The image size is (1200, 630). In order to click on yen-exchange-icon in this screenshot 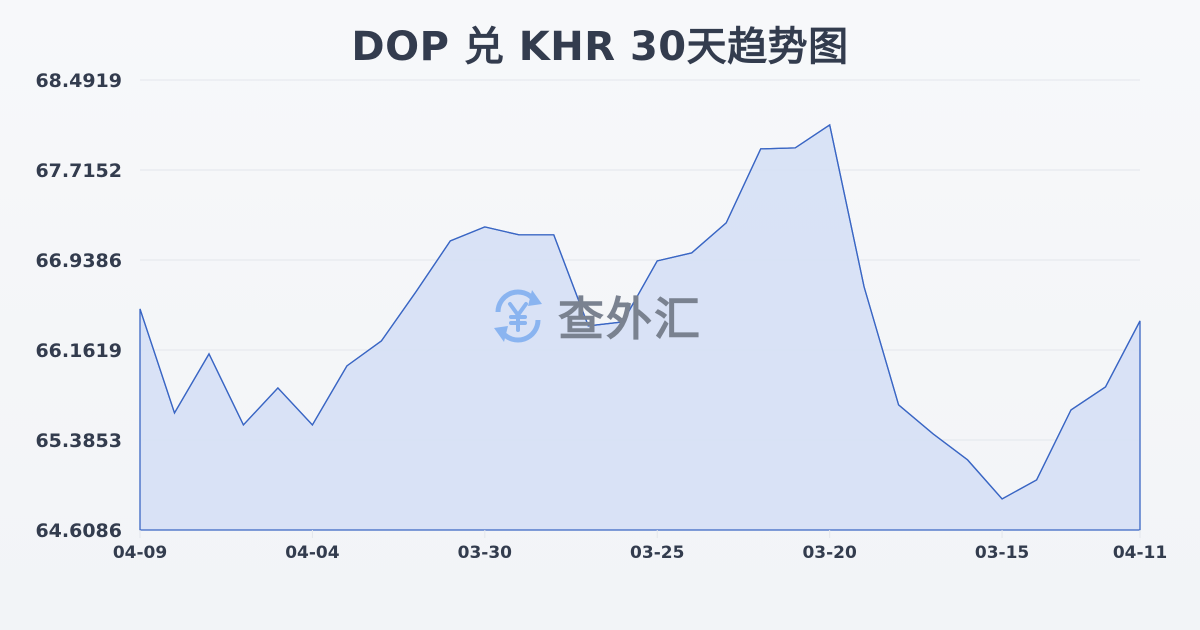, I will do `click(518, 316)`.